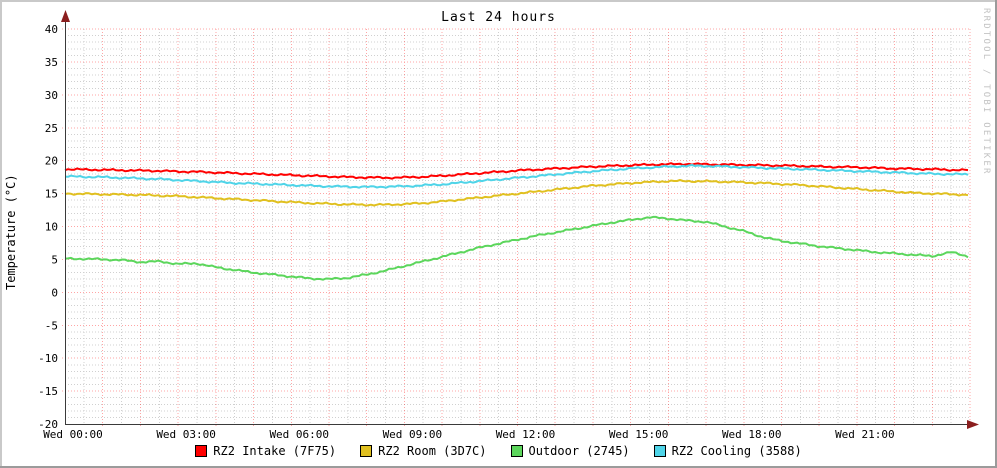 This screenshot has height=468, width=997. Describe the element at coordinates (639, 434) in the screenshot. I see `x-tick-label: Wed 15:00` at that location.